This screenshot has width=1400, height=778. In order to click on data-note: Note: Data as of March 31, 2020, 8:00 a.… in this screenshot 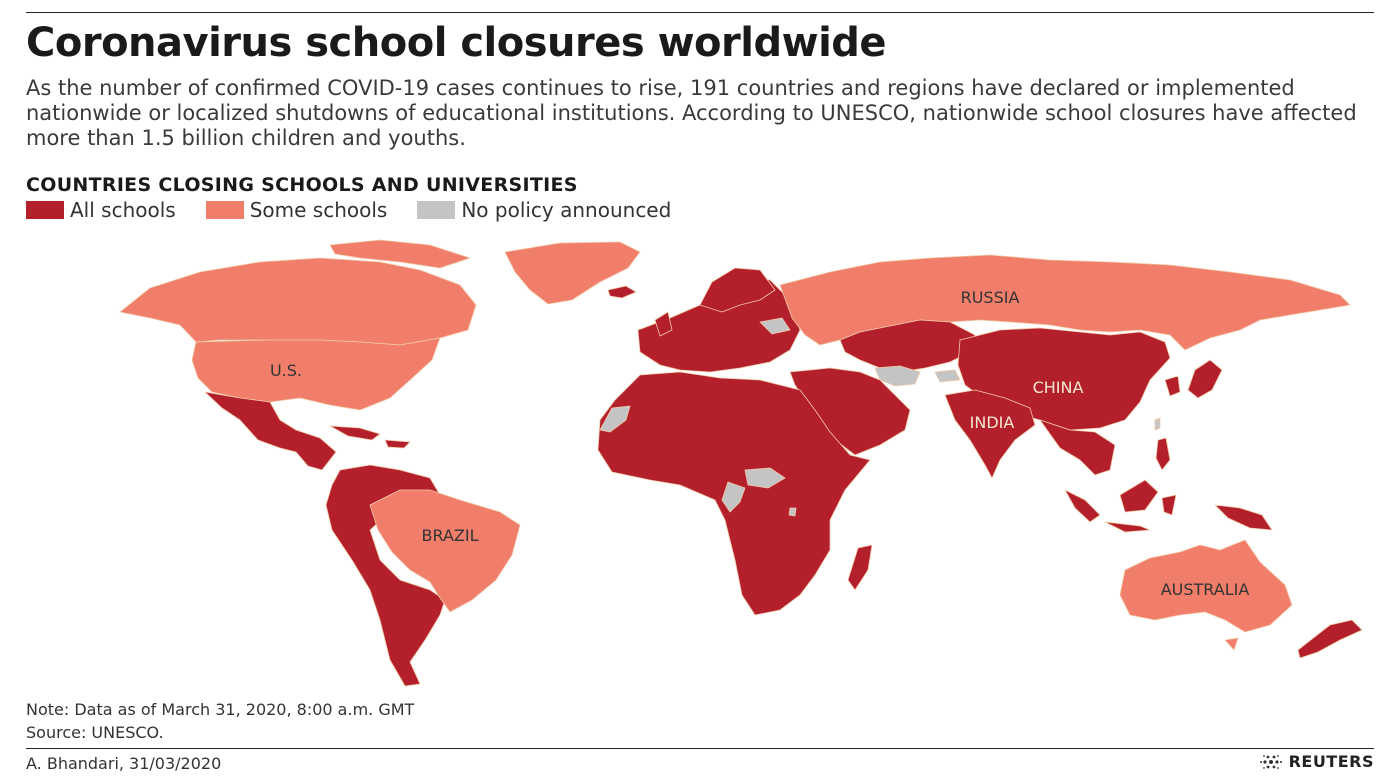, I will do `click(220, 709)`.